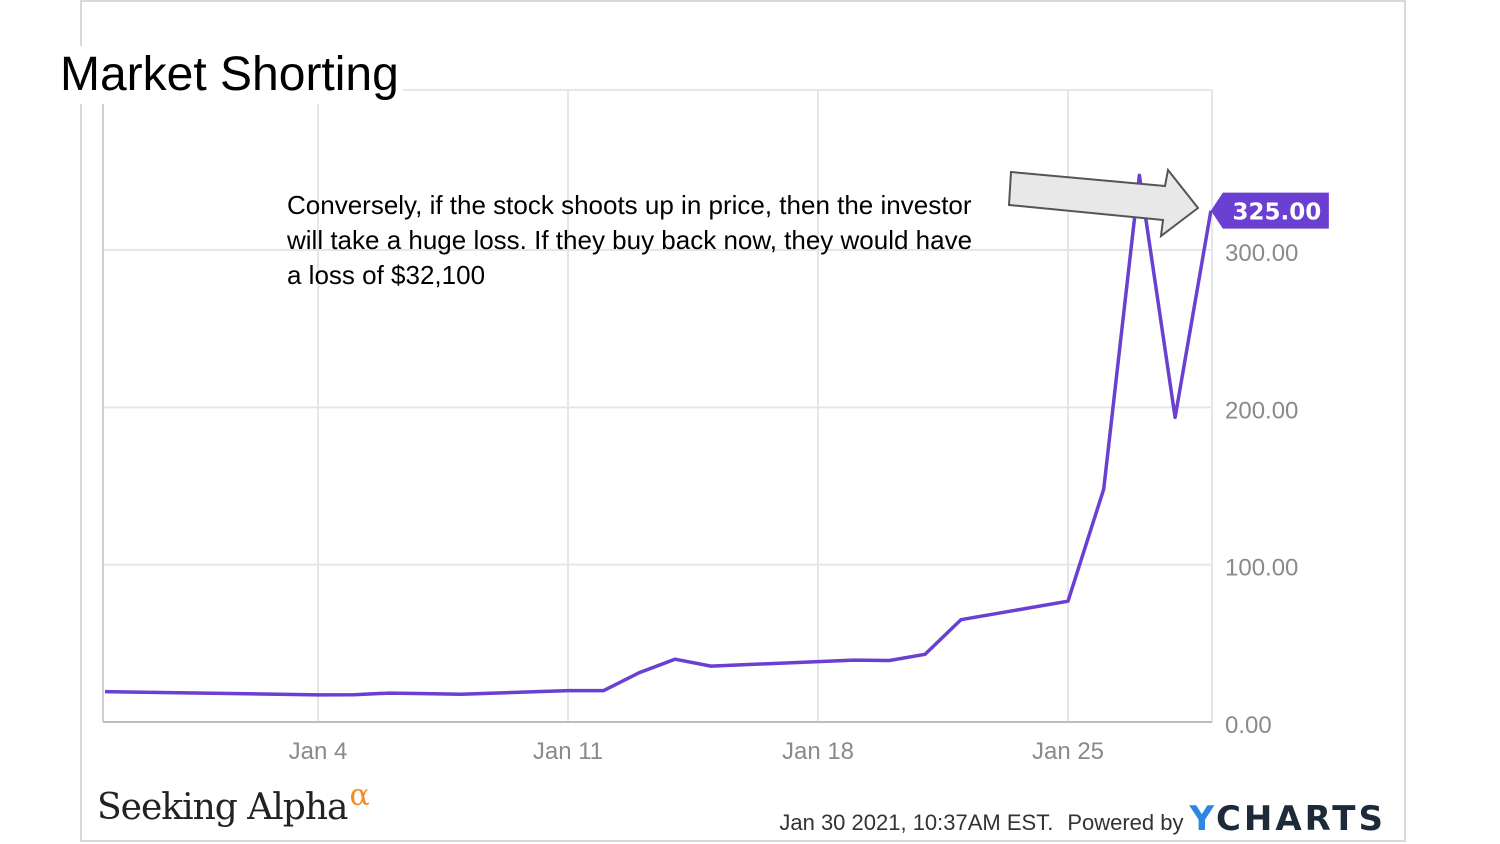  What do you see at coordinates (818, 751) in the screenshot?
I see `x-tick-label: Jan 18` at bounding box center [818, 751].